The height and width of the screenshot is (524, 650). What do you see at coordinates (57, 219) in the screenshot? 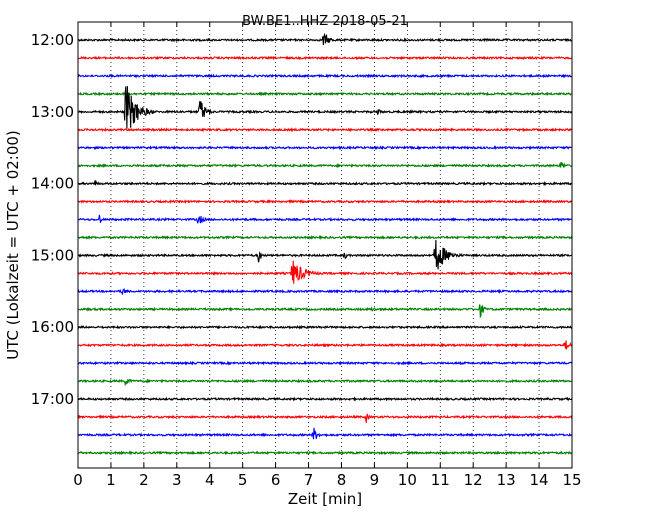
I see `y-axis-ticks: 12:00 13:00 14:00 15:00 16:00 17:00` at bounding box center [57, 219].